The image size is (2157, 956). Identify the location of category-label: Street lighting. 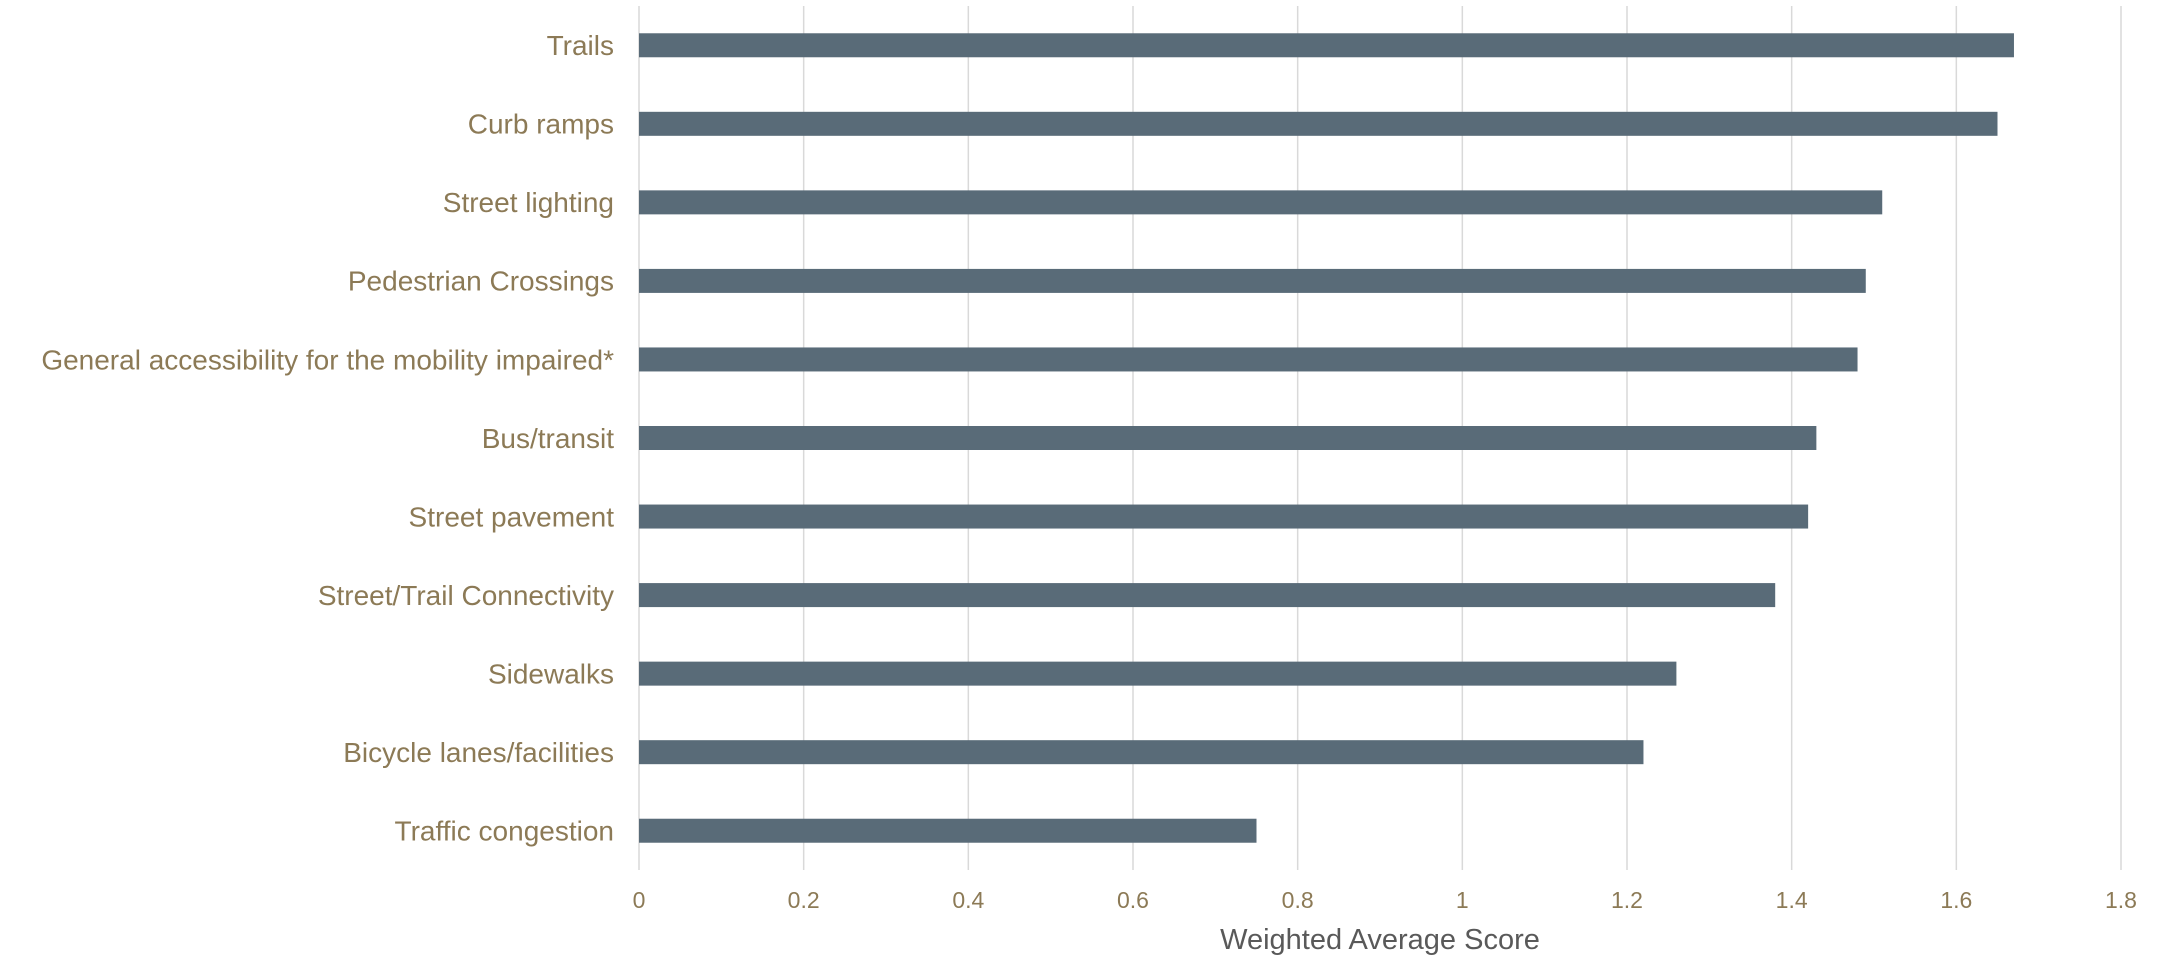
(528, 202).